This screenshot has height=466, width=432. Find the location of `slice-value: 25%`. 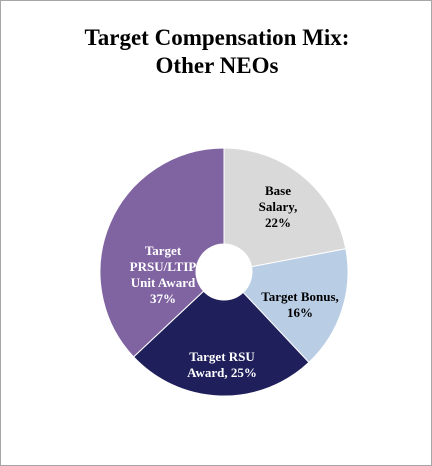

slice-value: 25% is located at coordinates (243, 372).